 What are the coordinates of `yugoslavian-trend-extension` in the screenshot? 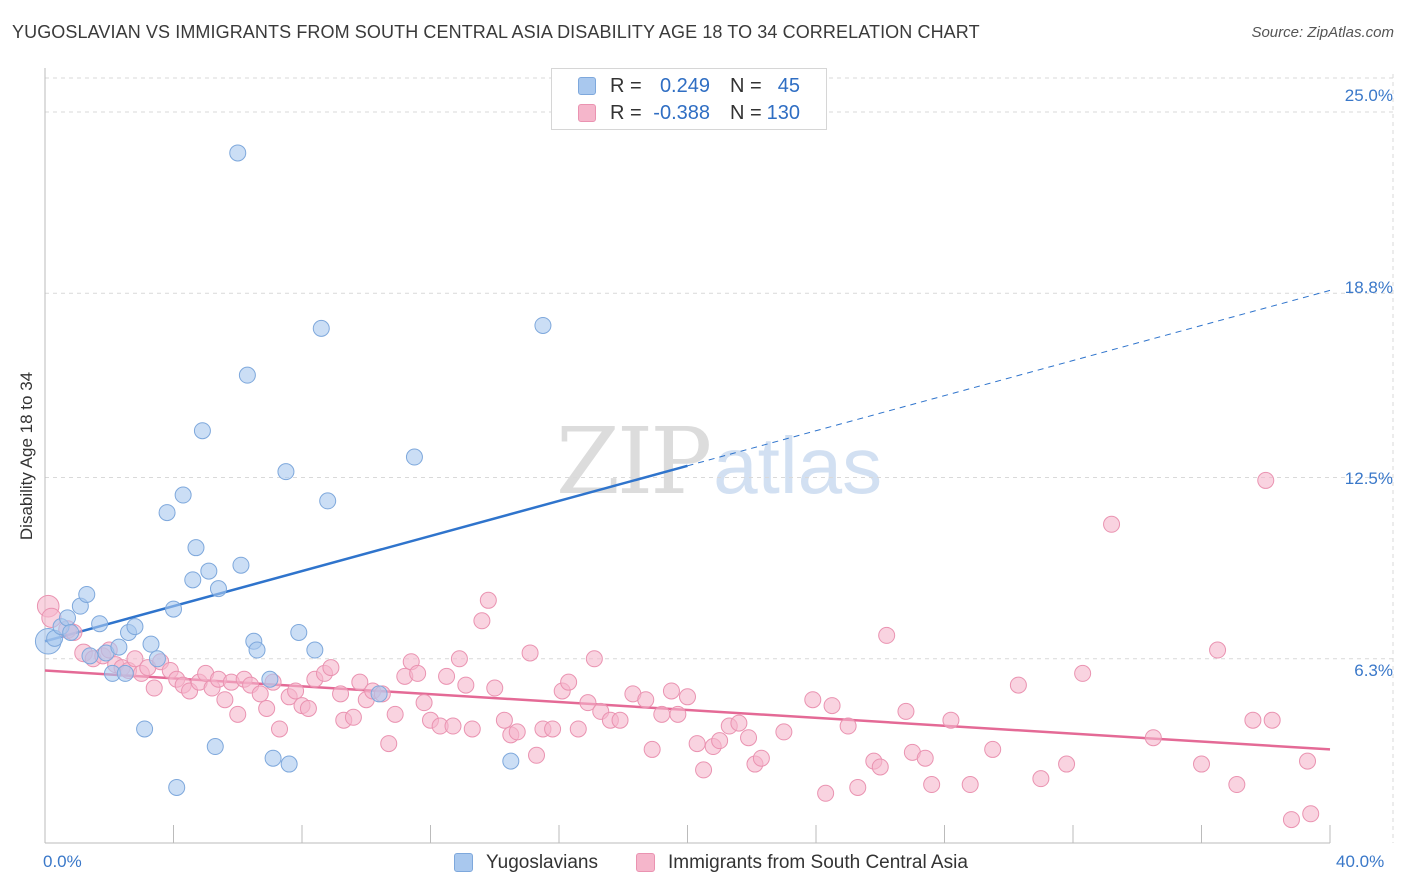 It's located at (1009, 378).